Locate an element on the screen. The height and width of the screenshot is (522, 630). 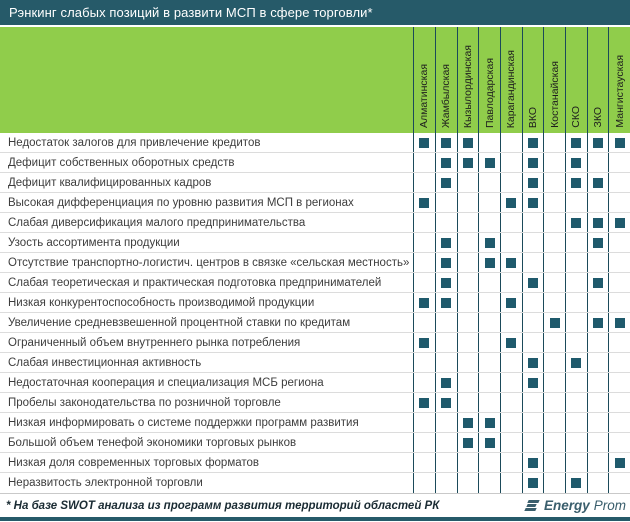
column-header-cell: Алматинская is located at coordinates (424, 80).